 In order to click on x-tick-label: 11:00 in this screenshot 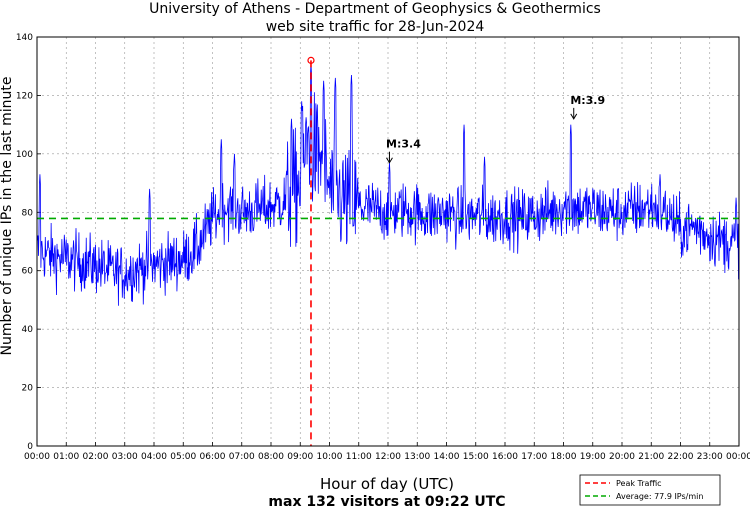, I will do `click(359, 457)`.